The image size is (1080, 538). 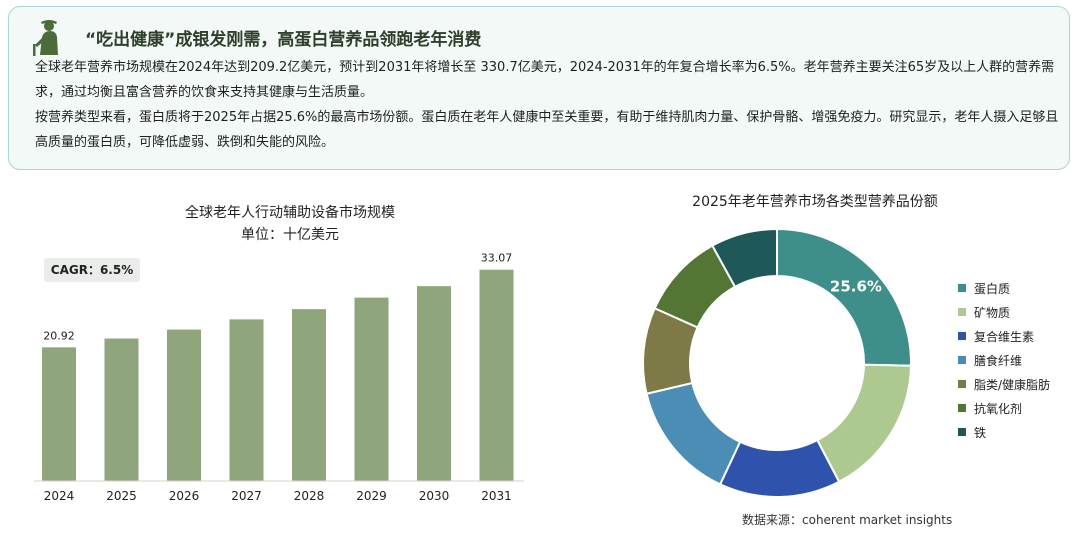 I want to click on legend-item: 脂类/健康脂肪, so click(x=1004, y=384).